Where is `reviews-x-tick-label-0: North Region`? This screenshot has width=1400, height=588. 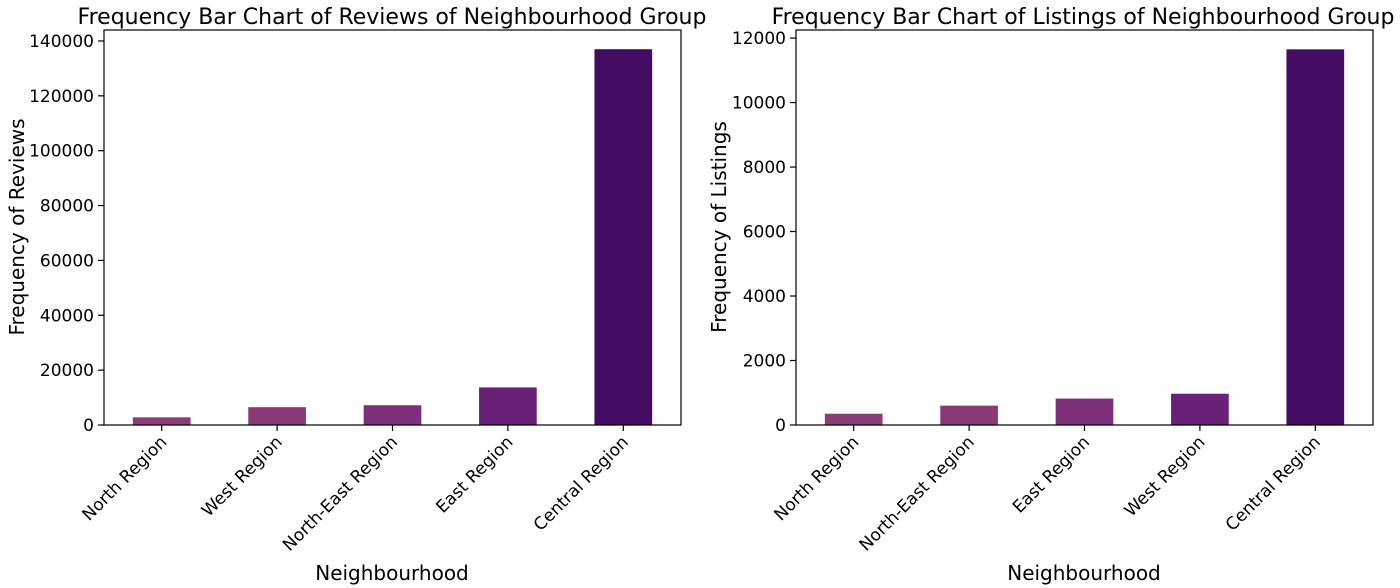
reviews-x-tick-label-0: North Region is located at coordinates (124, 478).